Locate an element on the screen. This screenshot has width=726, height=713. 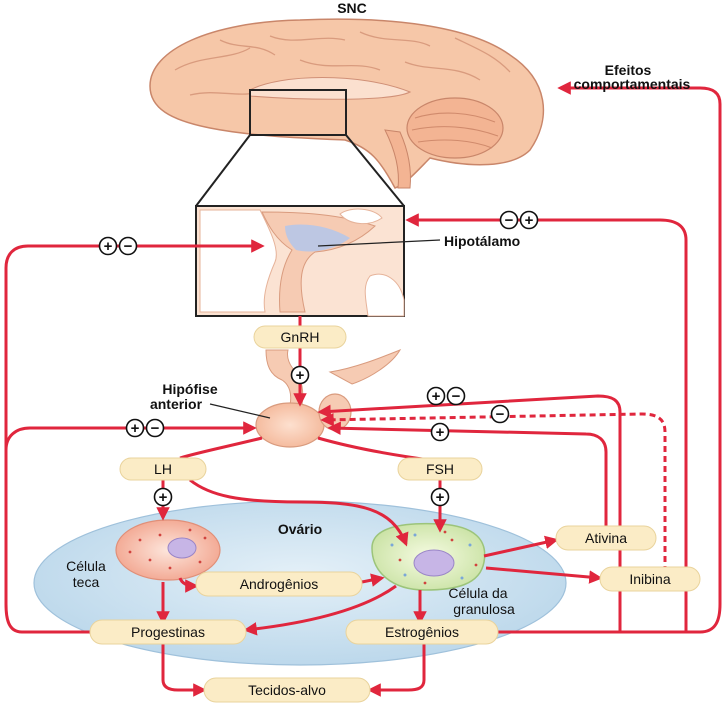
label-lh: LH is located at coordinates (163, 469).